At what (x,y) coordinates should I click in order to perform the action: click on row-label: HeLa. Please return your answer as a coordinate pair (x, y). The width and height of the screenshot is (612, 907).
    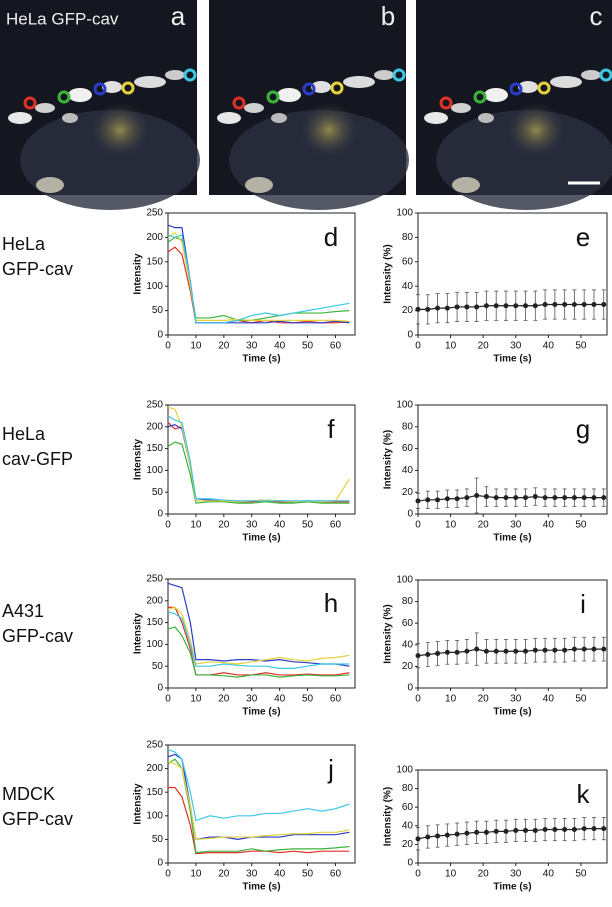
    Looking at the image, I should click on (24, 434).